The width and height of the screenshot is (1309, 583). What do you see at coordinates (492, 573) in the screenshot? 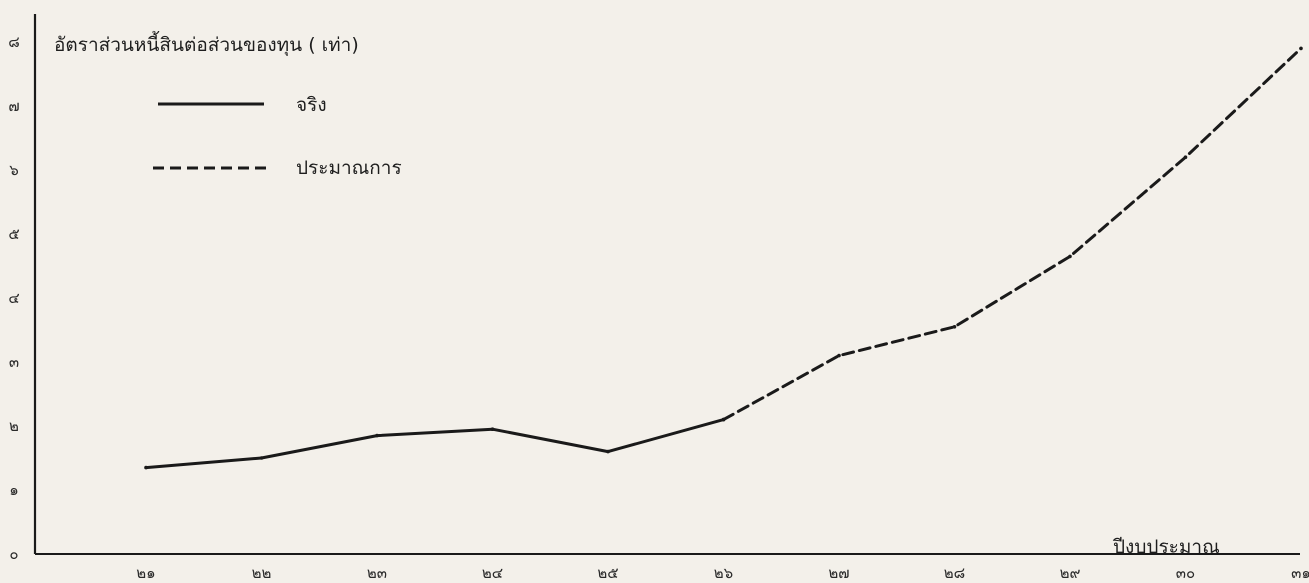
I see `x-tick-label: ๒๔` at bounding box center [492, 573].